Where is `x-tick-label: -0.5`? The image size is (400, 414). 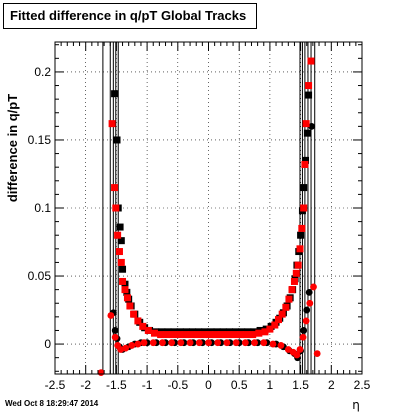 x-tick-label: -0.5 is located at coordinates (177, 385).